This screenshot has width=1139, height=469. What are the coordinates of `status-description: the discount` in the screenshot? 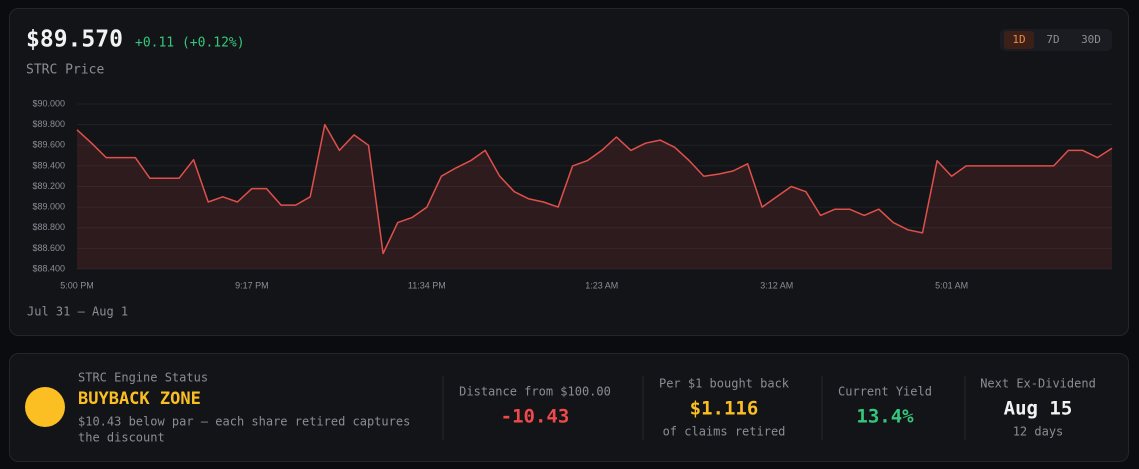 It's located at (121, 438).